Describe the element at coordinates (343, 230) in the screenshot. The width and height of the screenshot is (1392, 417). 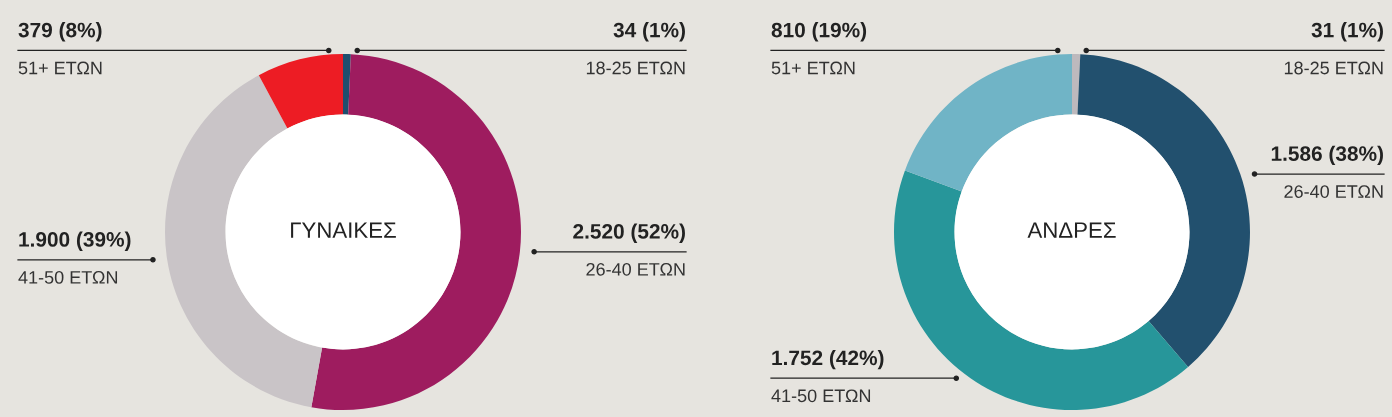
I see `text: ΓΥΝΑΙΚΕΣ` at that location.